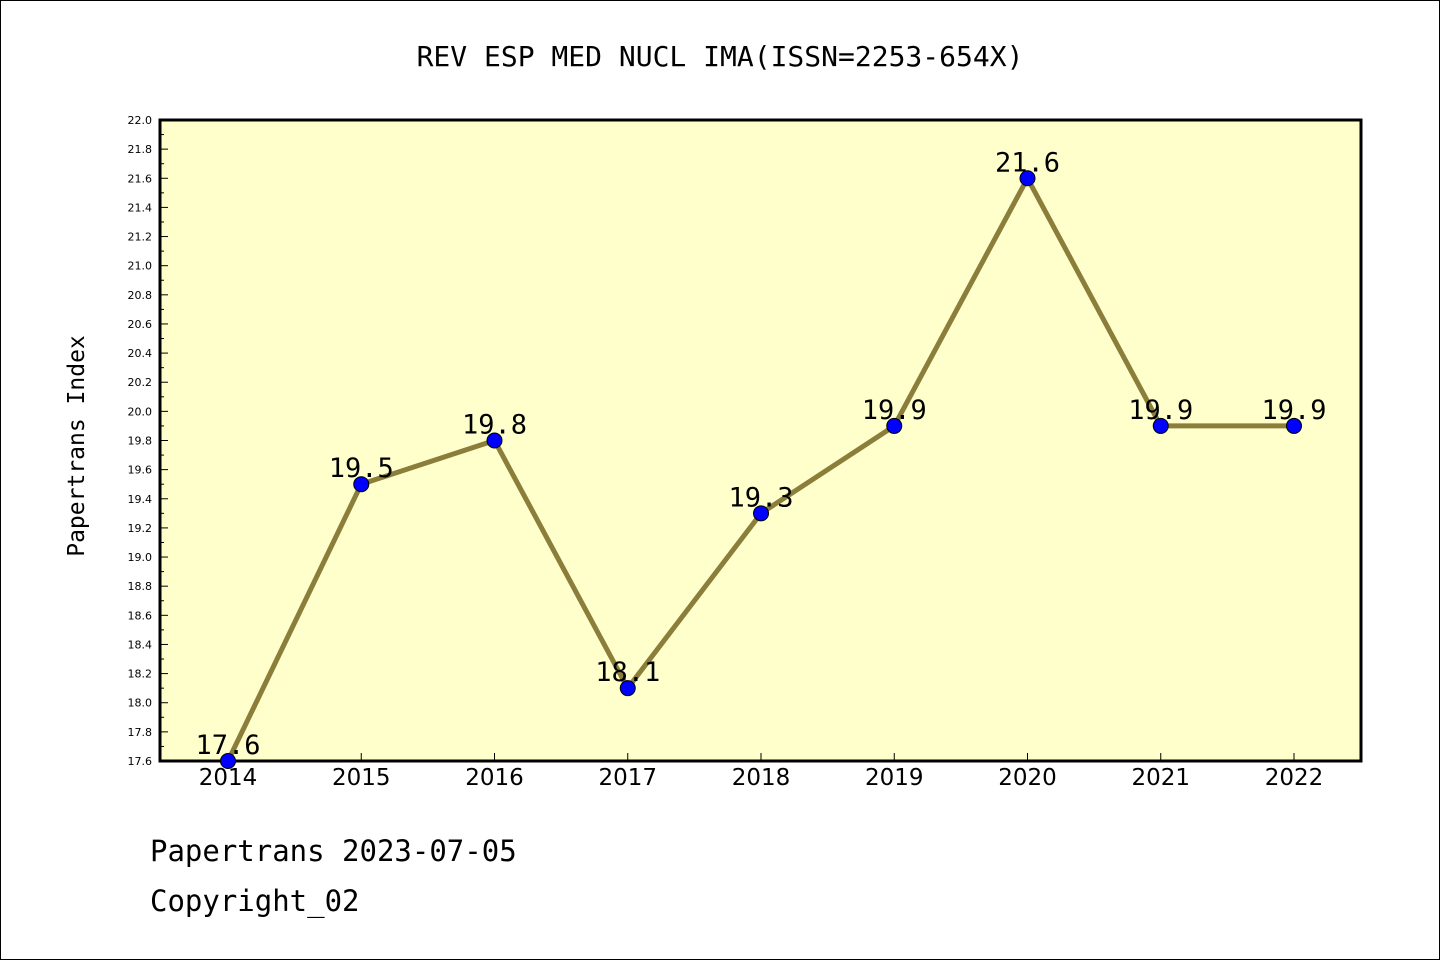 This screenshot has width=1440, height=960. I want to click on x-tick-label: 2019, so click(894, 778).